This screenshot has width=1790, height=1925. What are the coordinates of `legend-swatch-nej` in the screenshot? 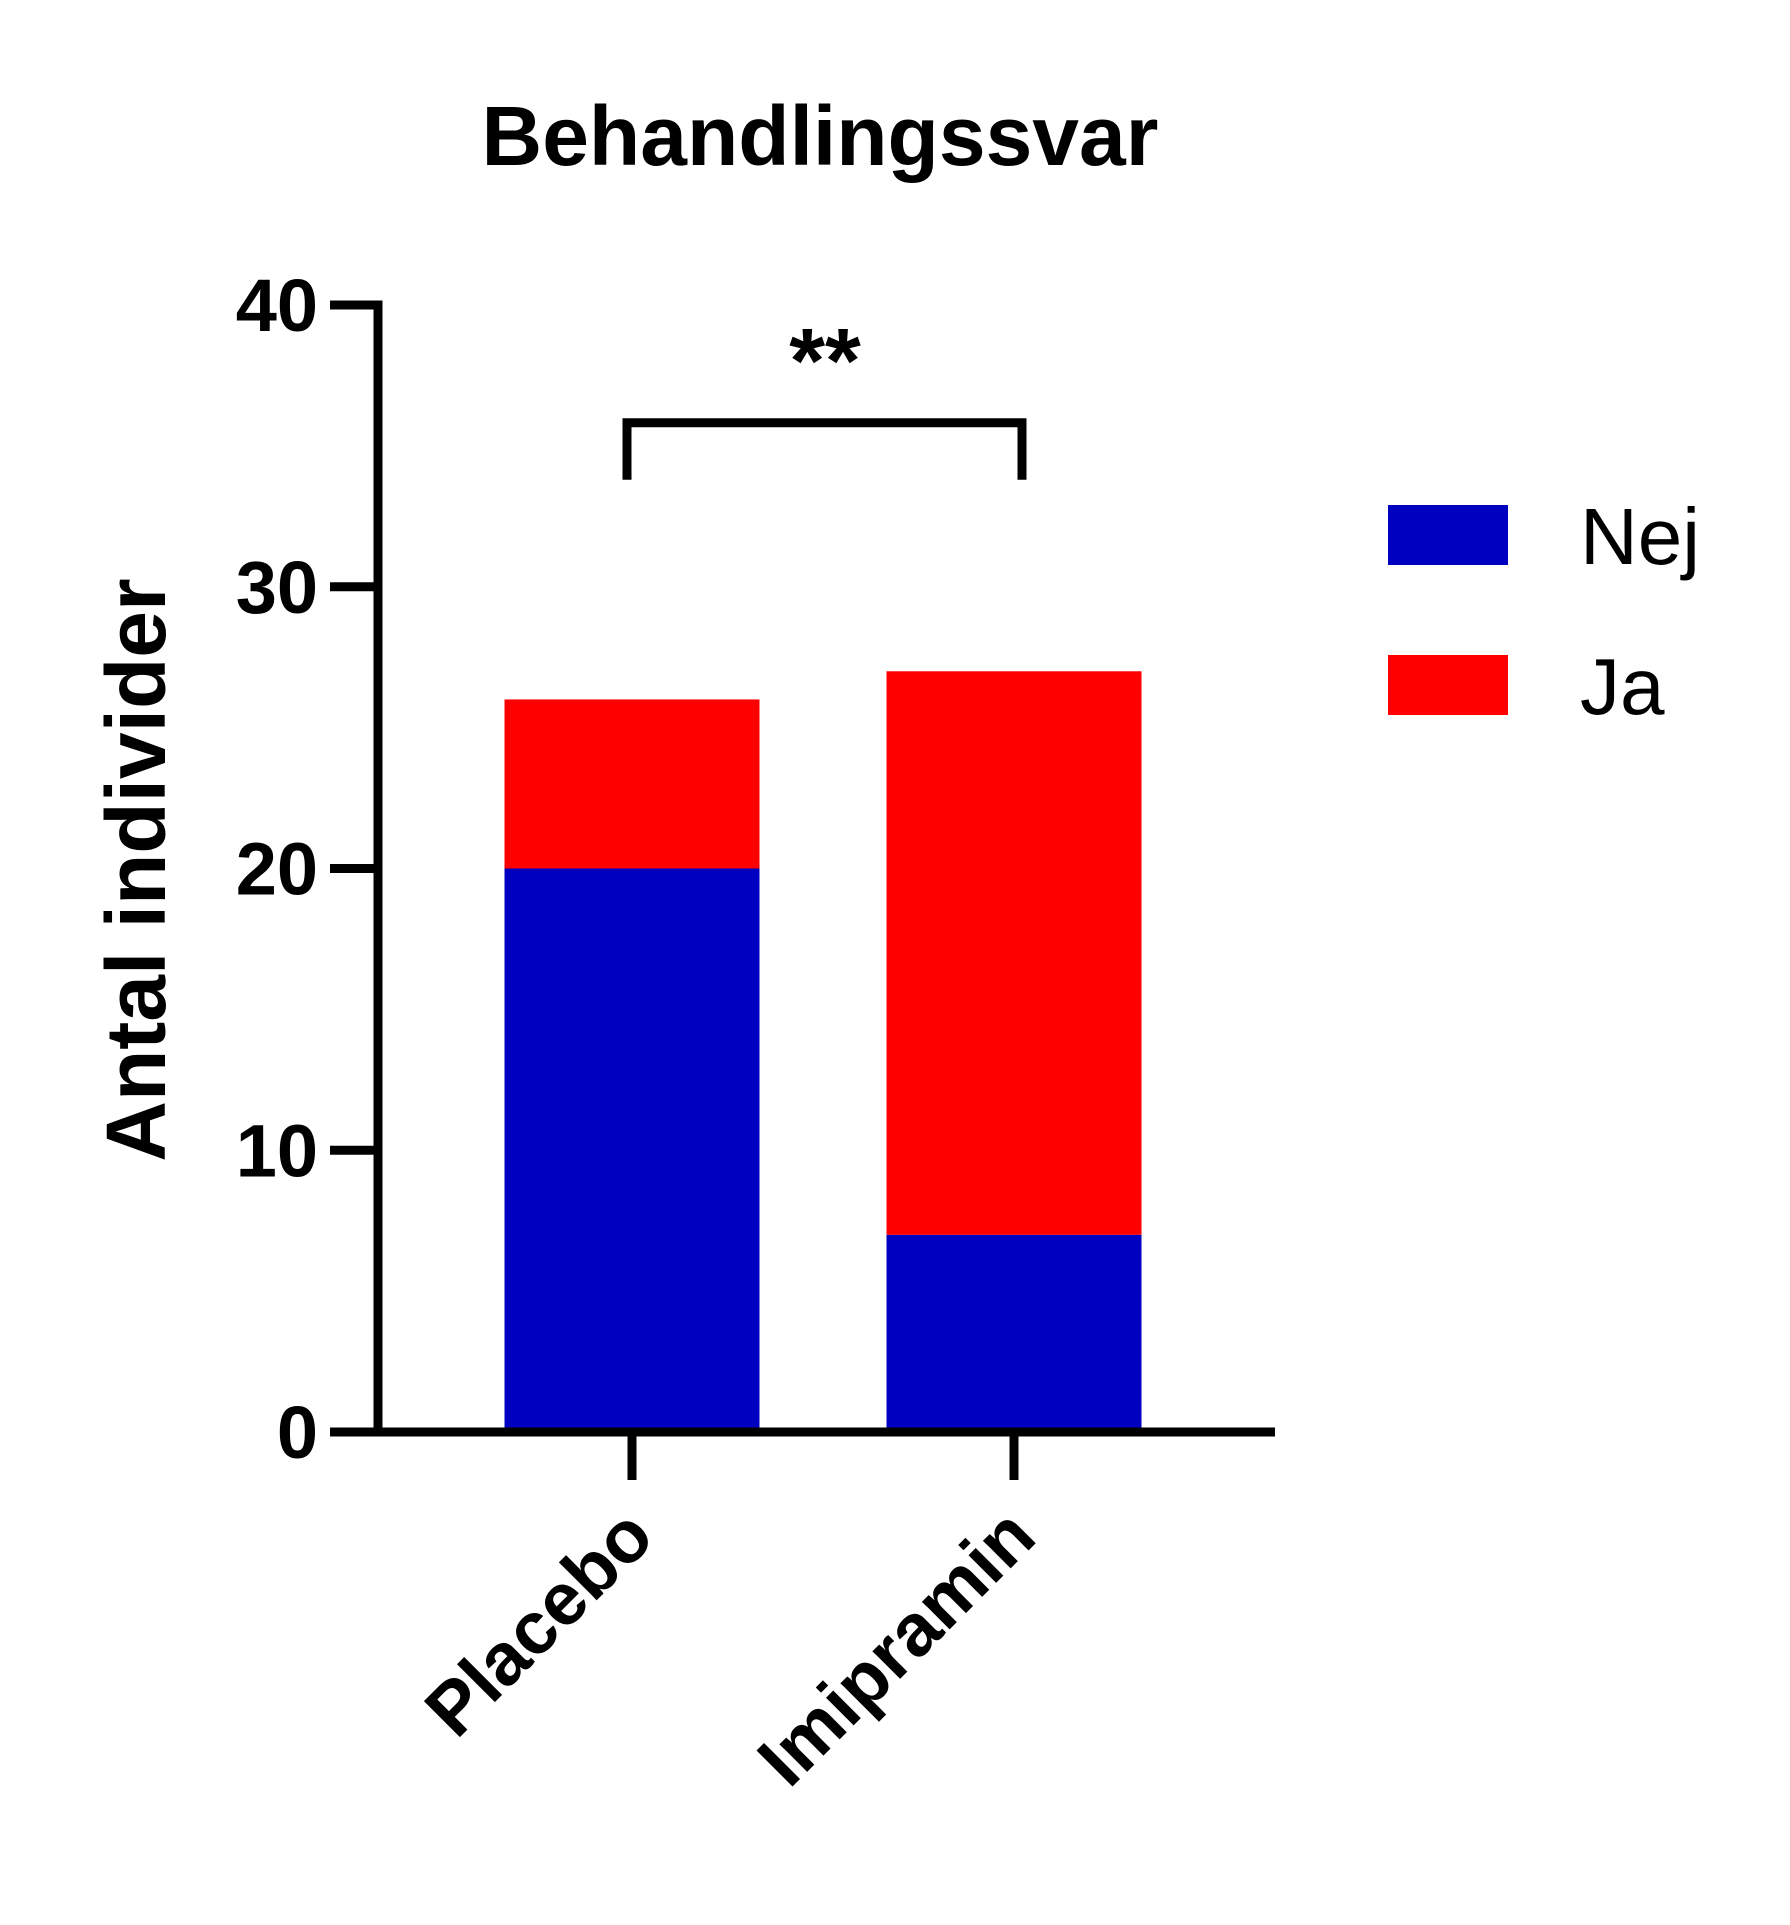 It's located at (1448, 535).